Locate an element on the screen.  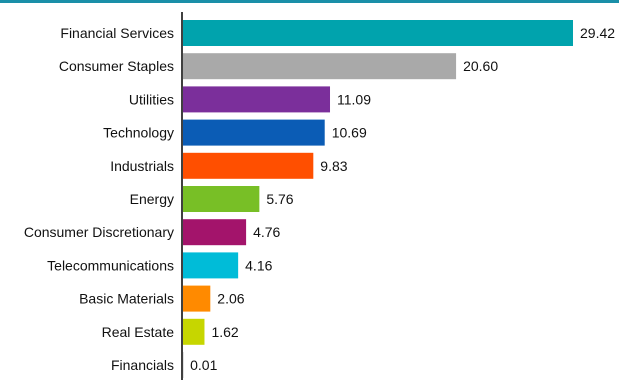
category-label-technology: Technology is located at coordinates (138, 133).